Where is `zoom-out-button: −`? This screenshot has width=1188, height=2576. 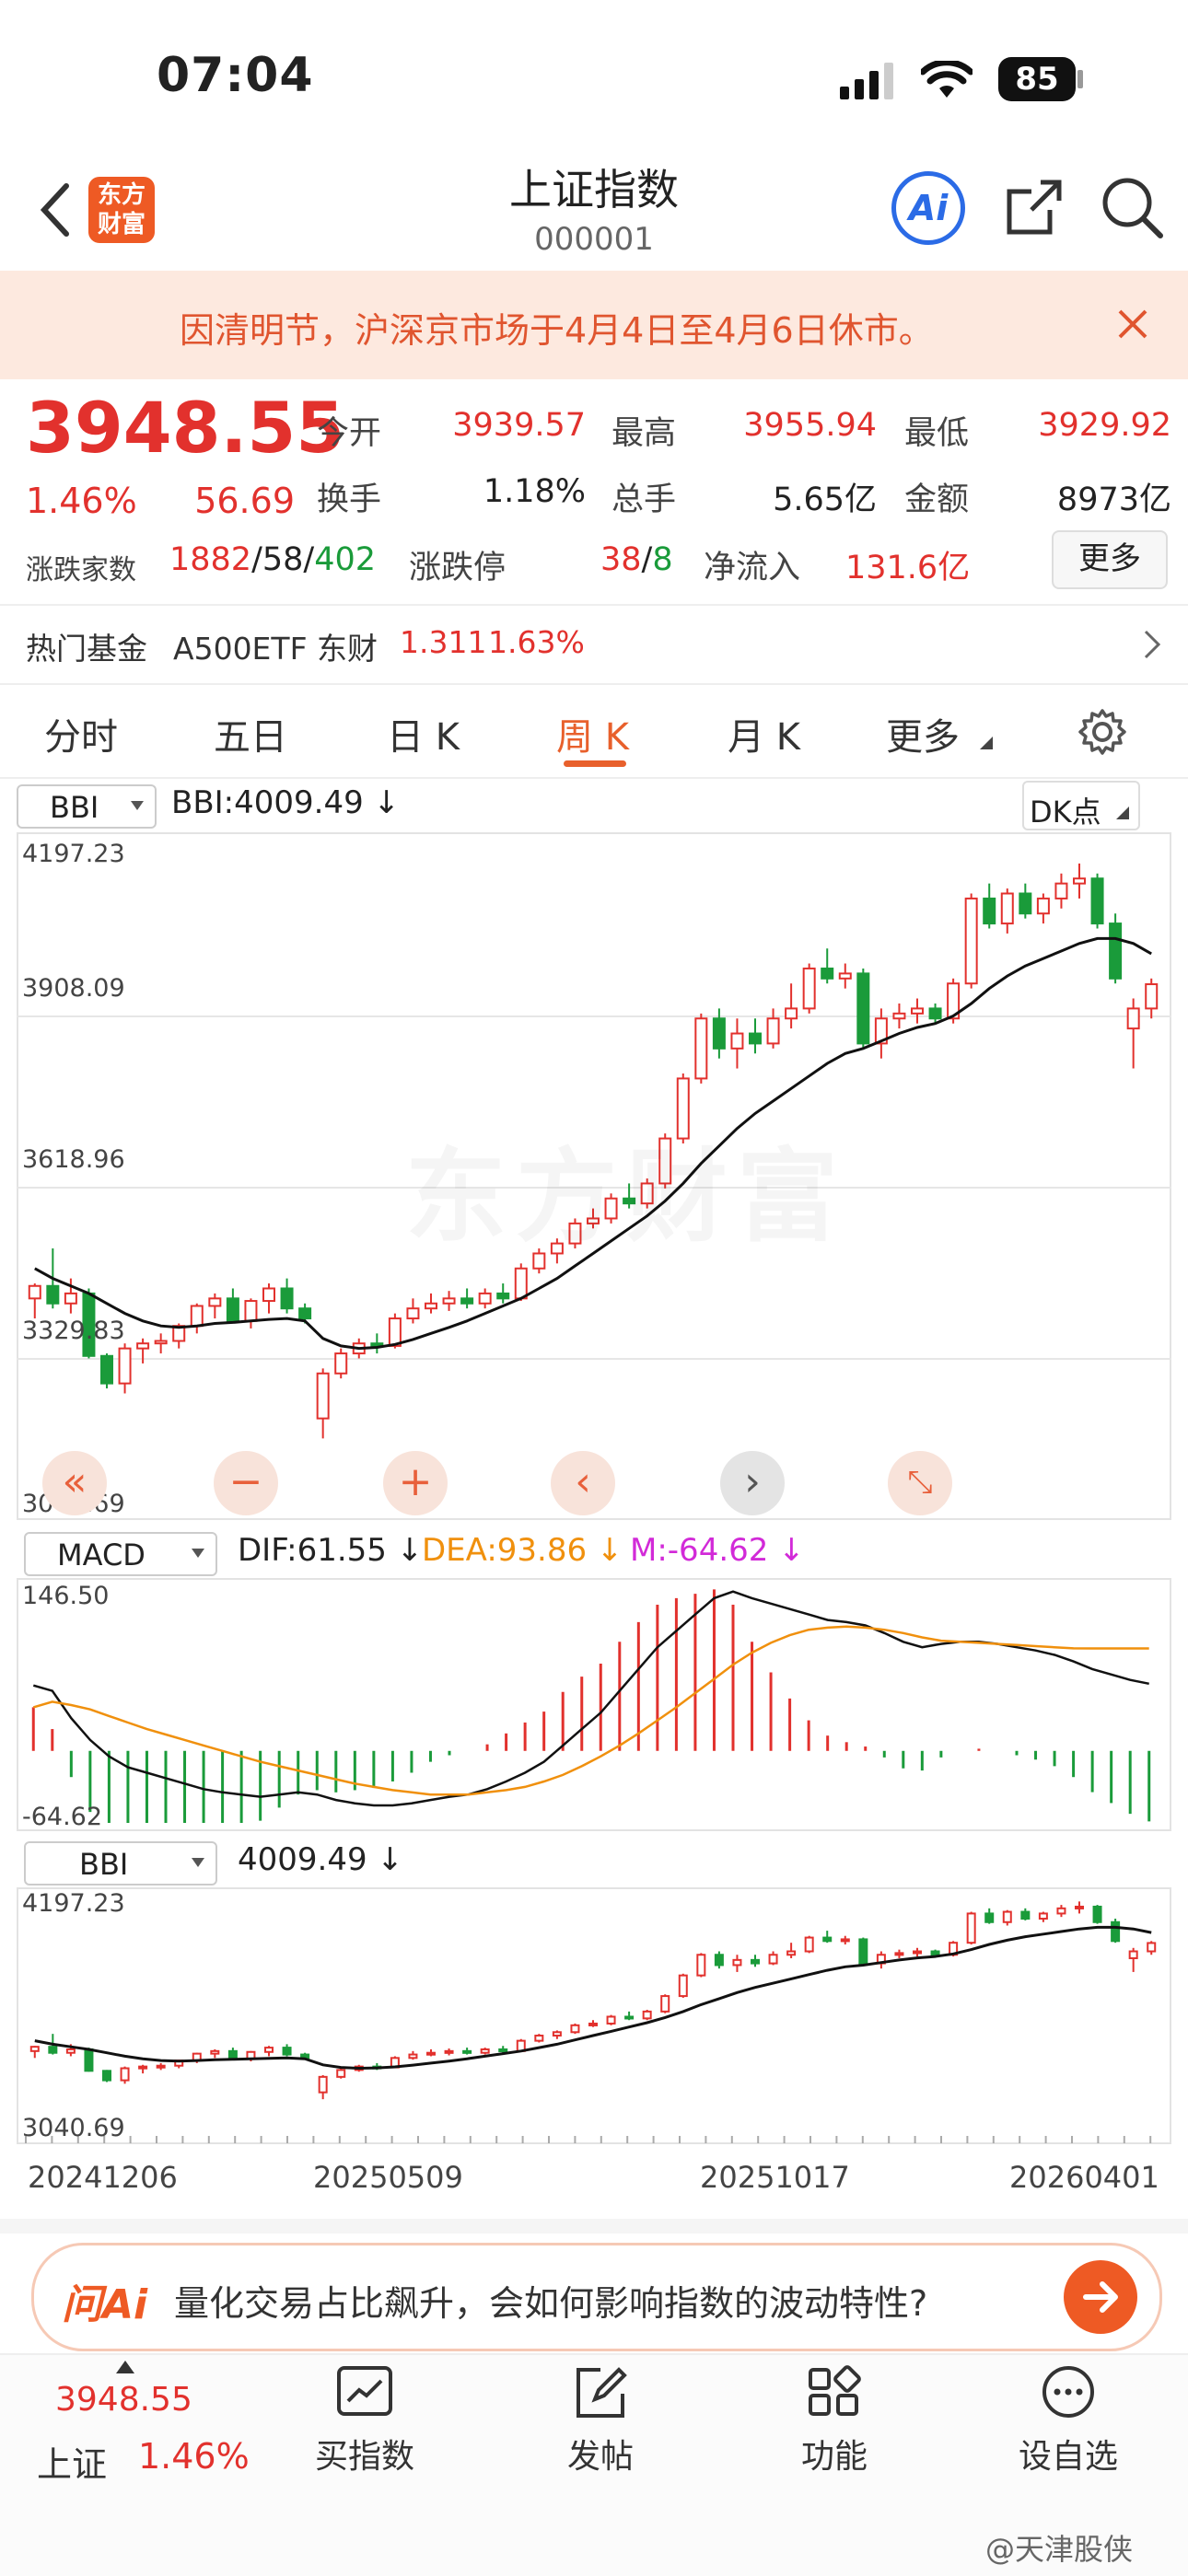 zoom-out-button: − is located at coordinates (246, 1483).